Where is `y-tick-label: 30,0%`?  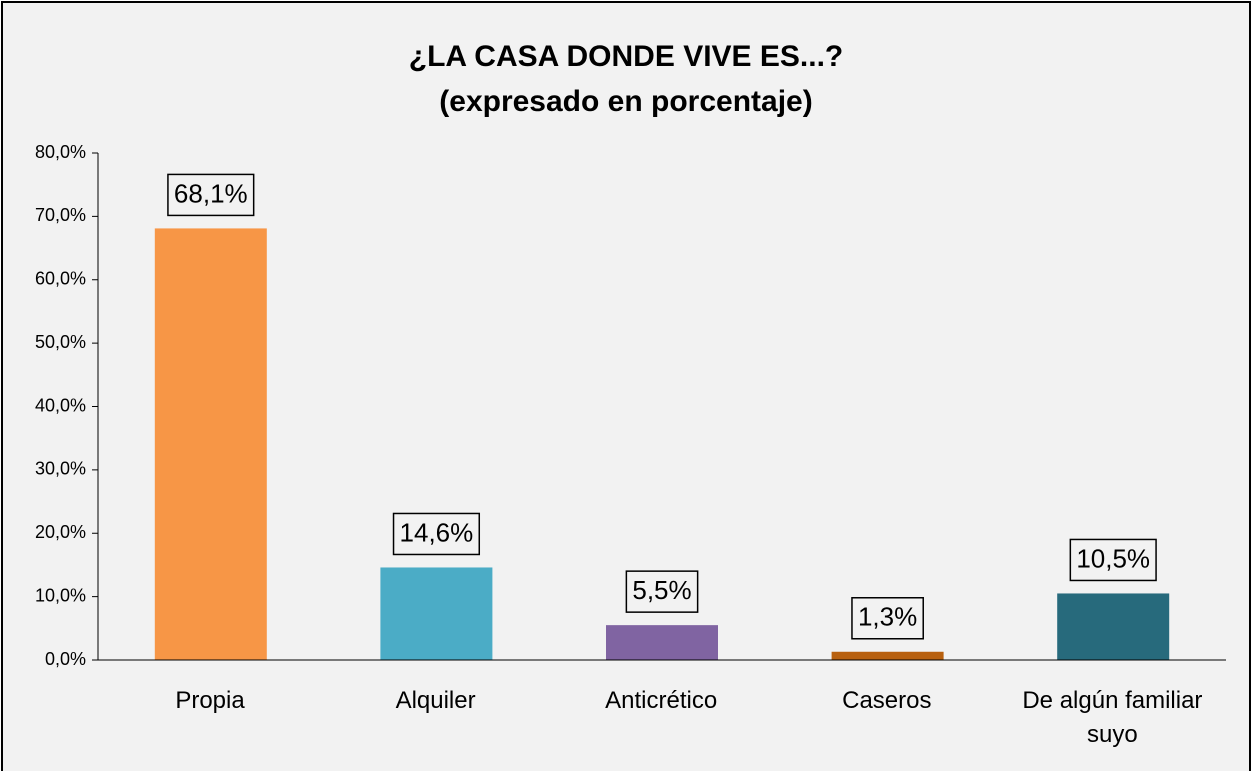 y-tick-label: 30,0% is located at coordinates (60, 469).